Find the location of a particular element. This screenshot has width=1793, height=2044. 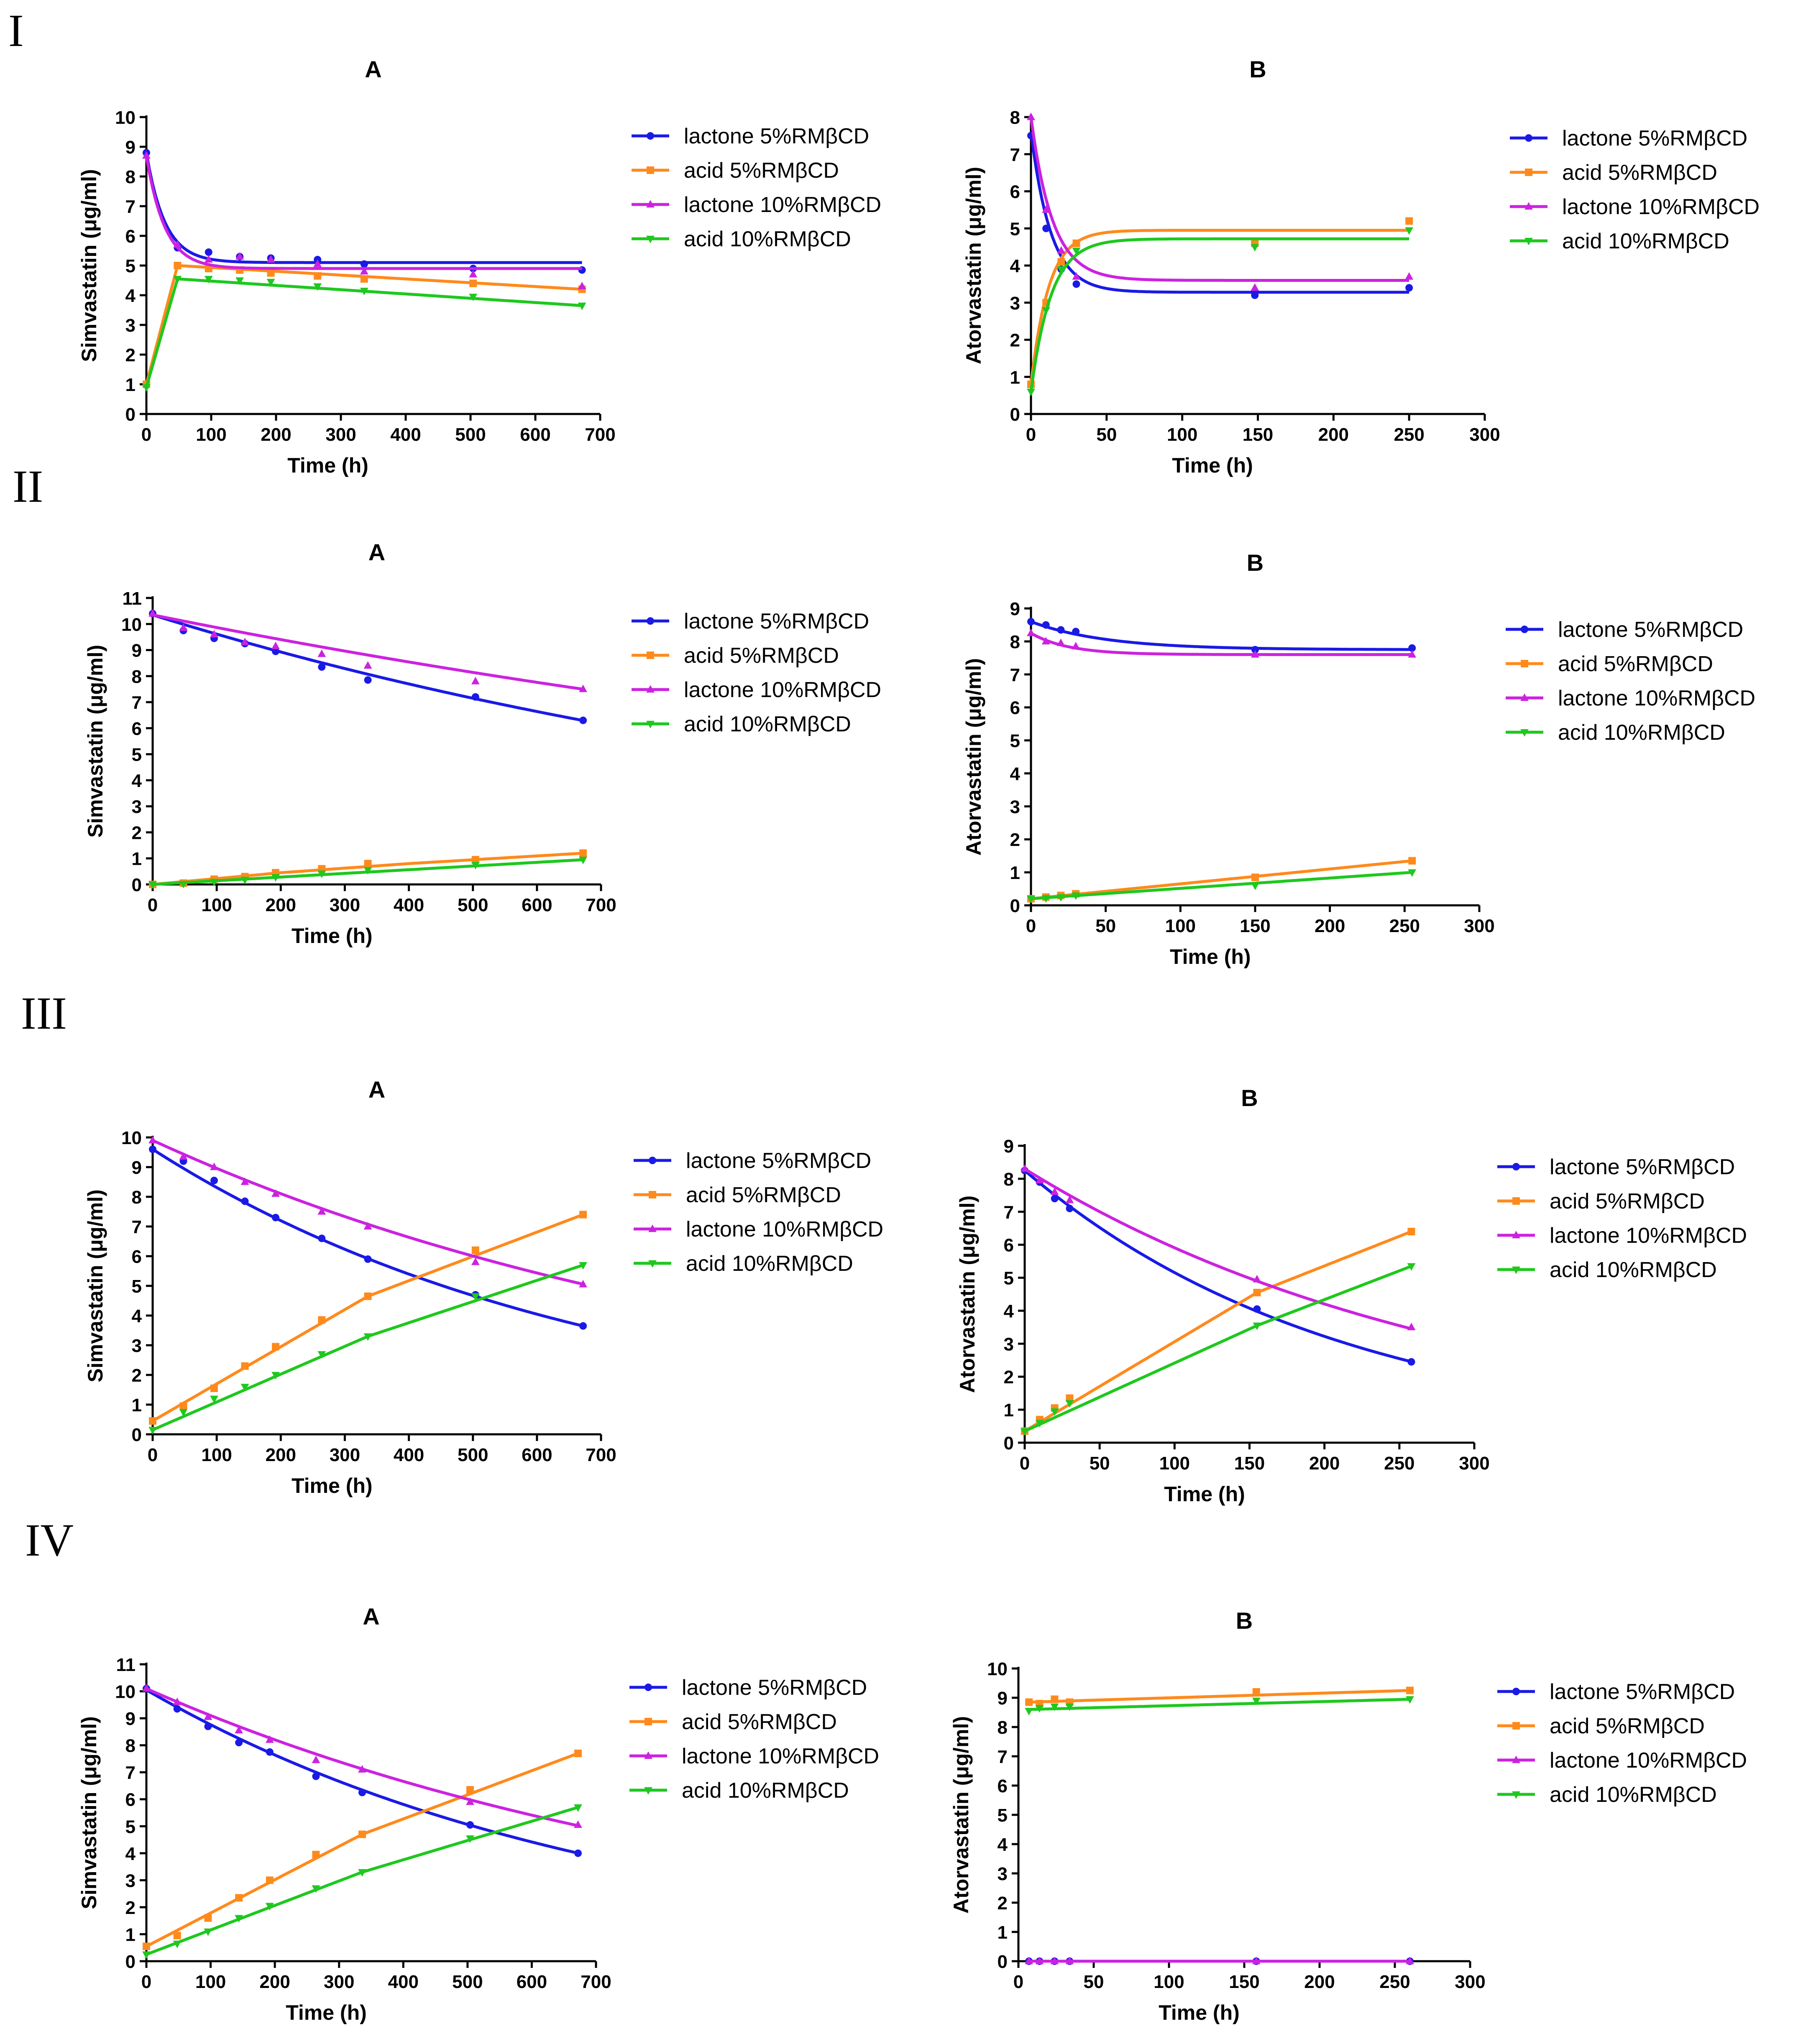

x-tick-label: 0 is located at coordinates (146, 1982).